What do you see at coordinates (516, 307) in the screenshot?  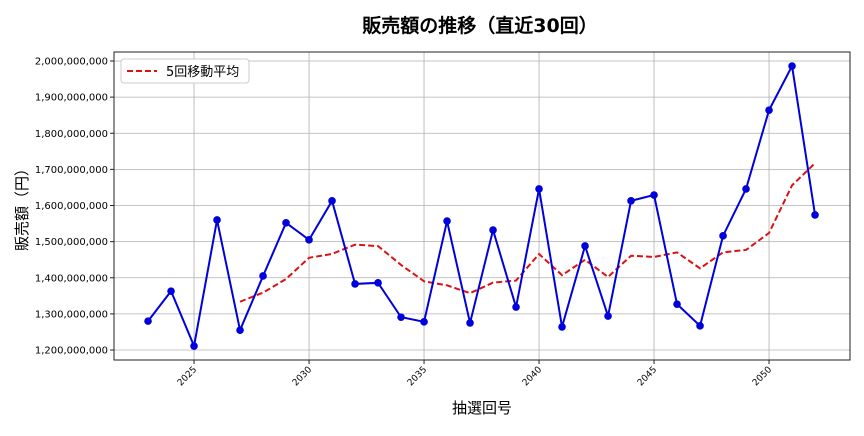 I see `sales-point-2039` at bounding box center [516, 307].